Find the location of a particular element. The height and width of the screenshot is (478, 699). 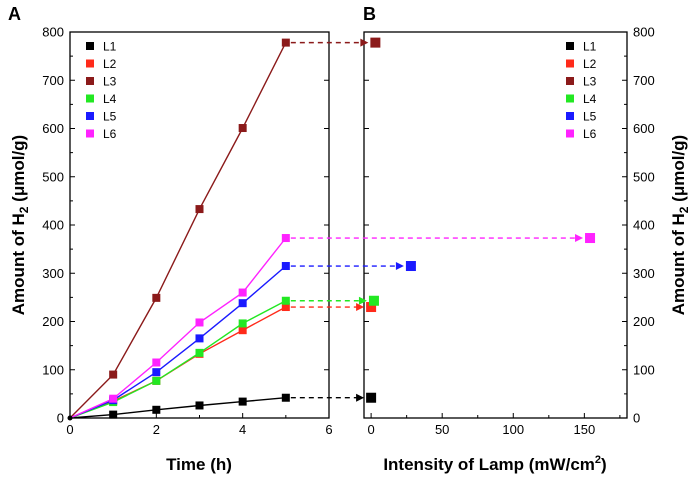

panel-b-y-tick-label: 100 is located at coordinates (644, 369).